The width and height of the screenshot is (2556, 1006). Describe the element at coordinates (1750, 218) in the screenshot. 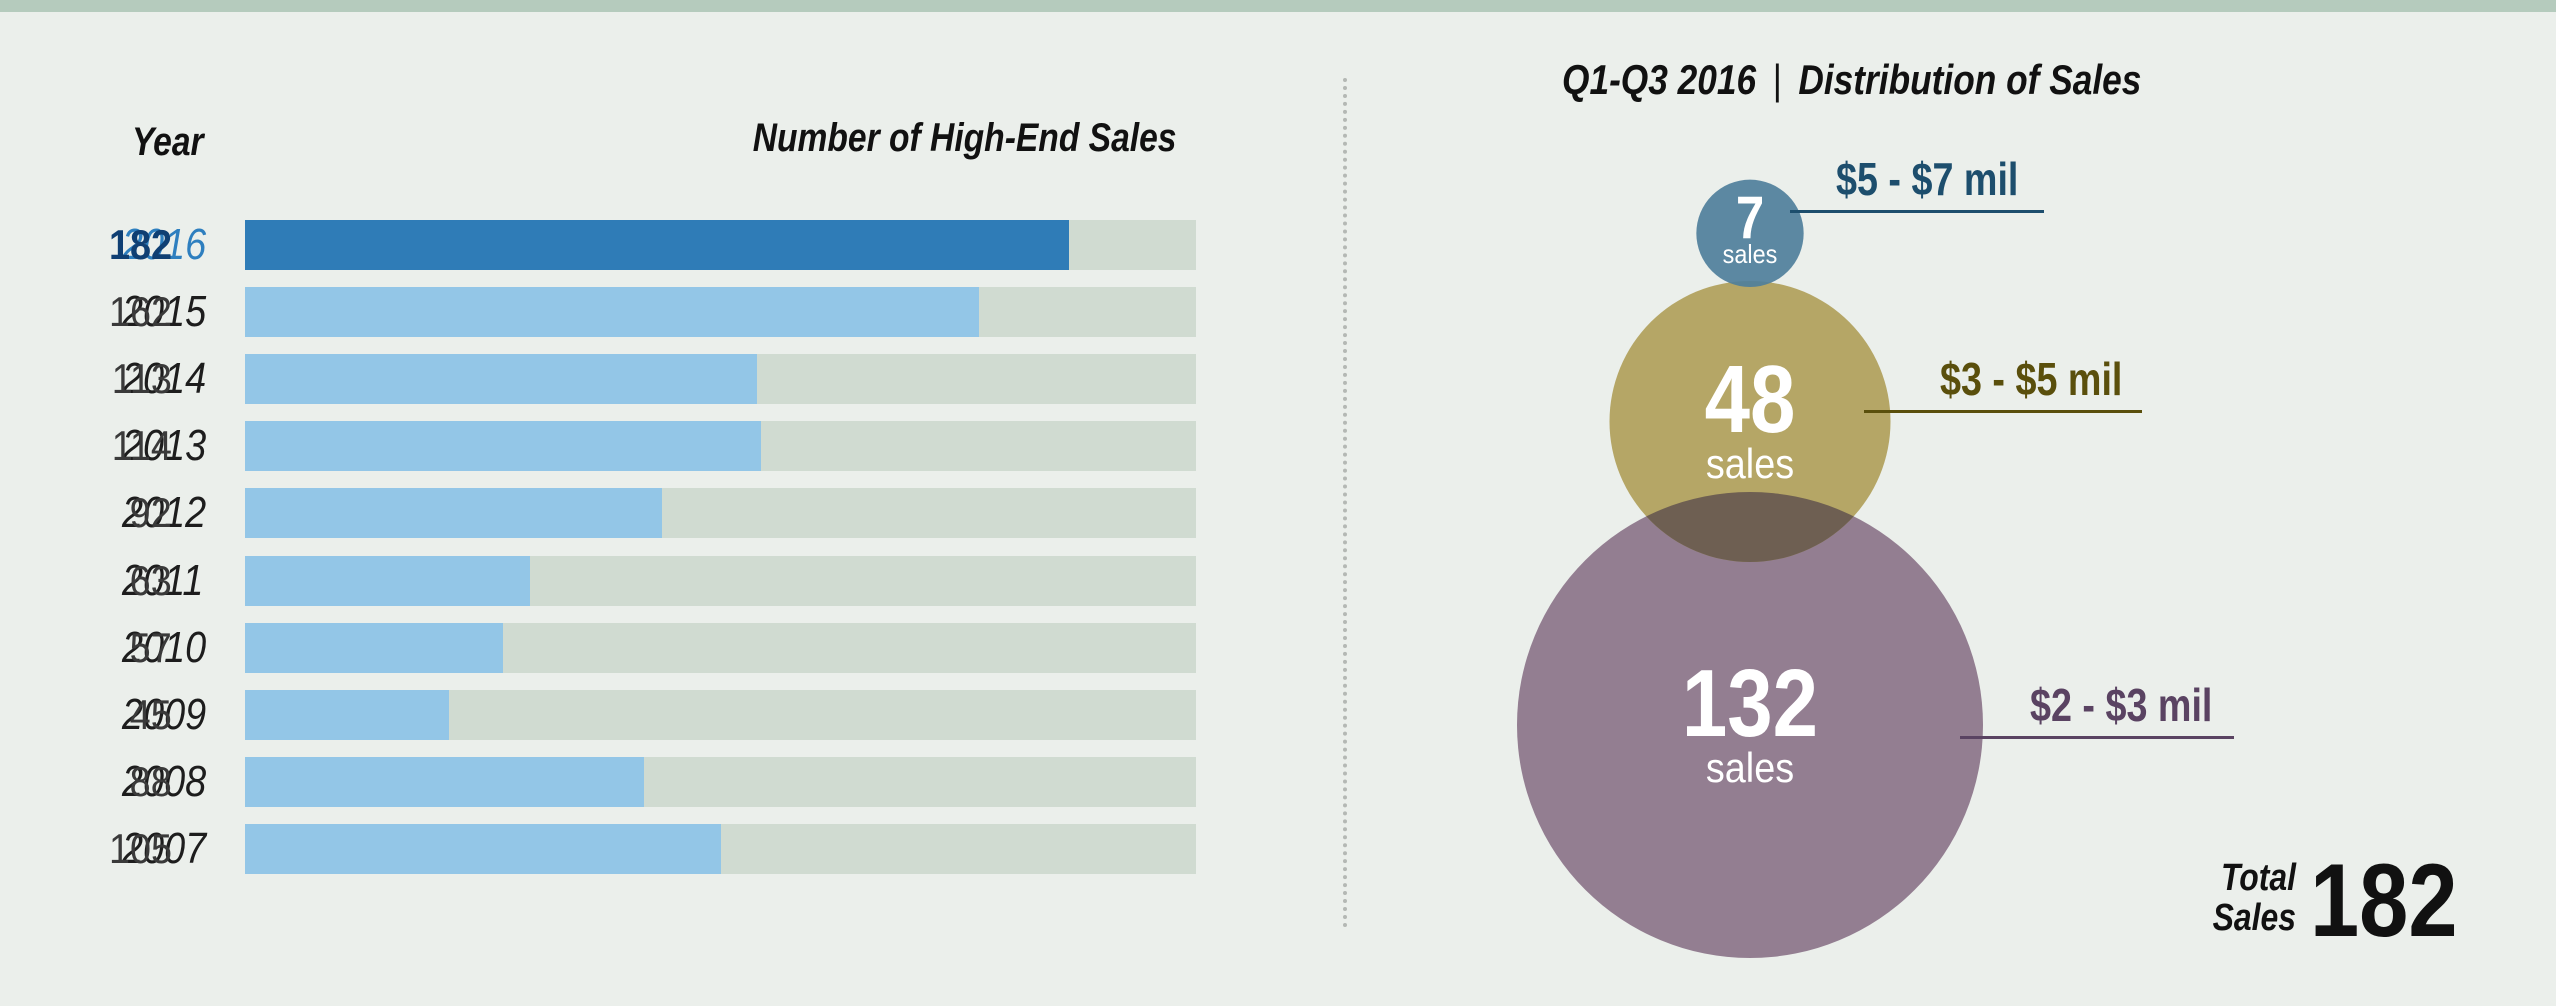

I see `bubble-value: 7` at that location.